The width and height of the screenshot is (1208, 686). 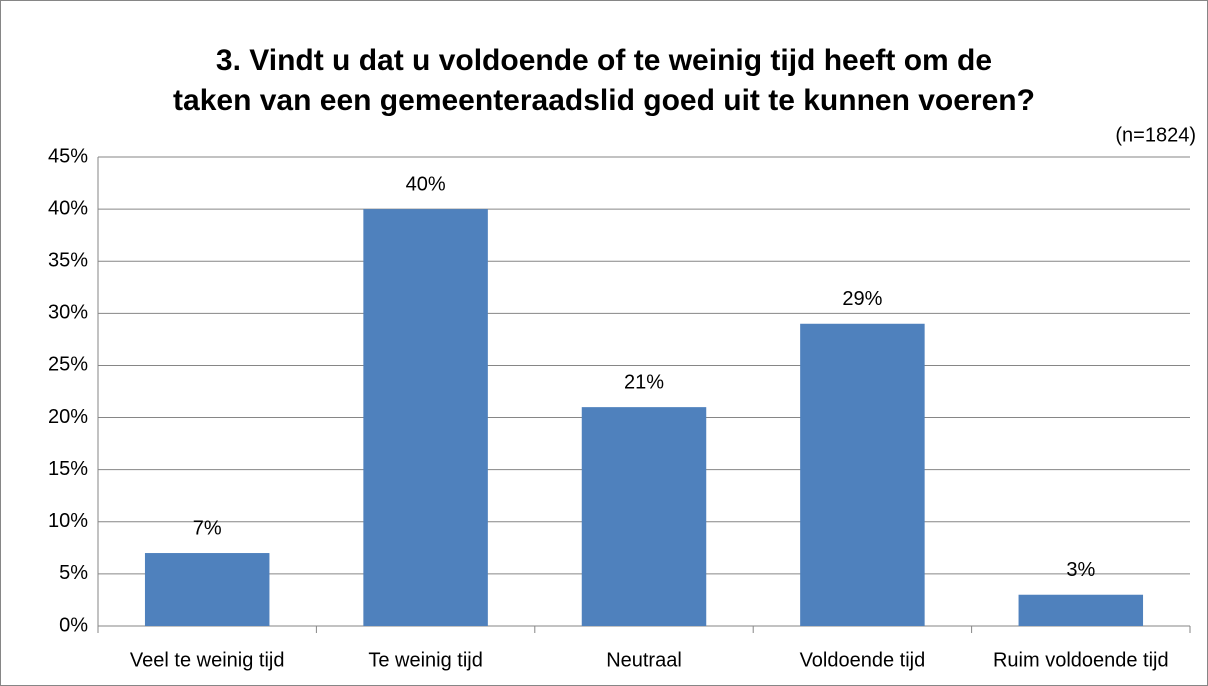 I want to click on y-tick-label: 35%, so click(x=68, y=261).